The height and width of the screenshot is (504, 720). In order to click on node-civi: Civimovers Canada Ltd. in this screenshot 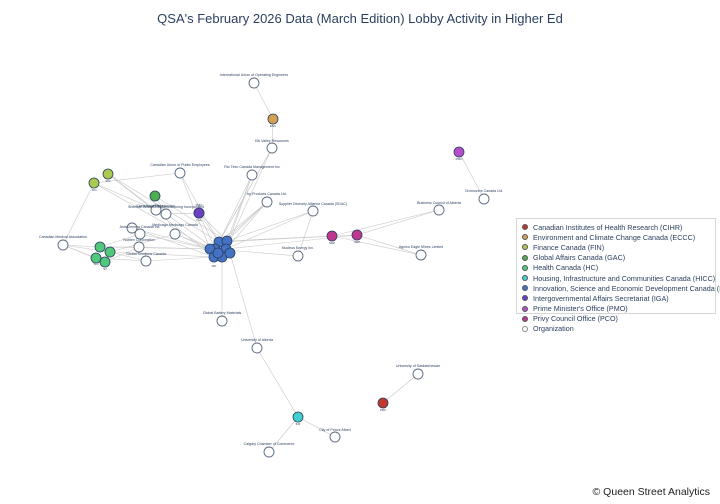, I will do `click(484, 197)`.